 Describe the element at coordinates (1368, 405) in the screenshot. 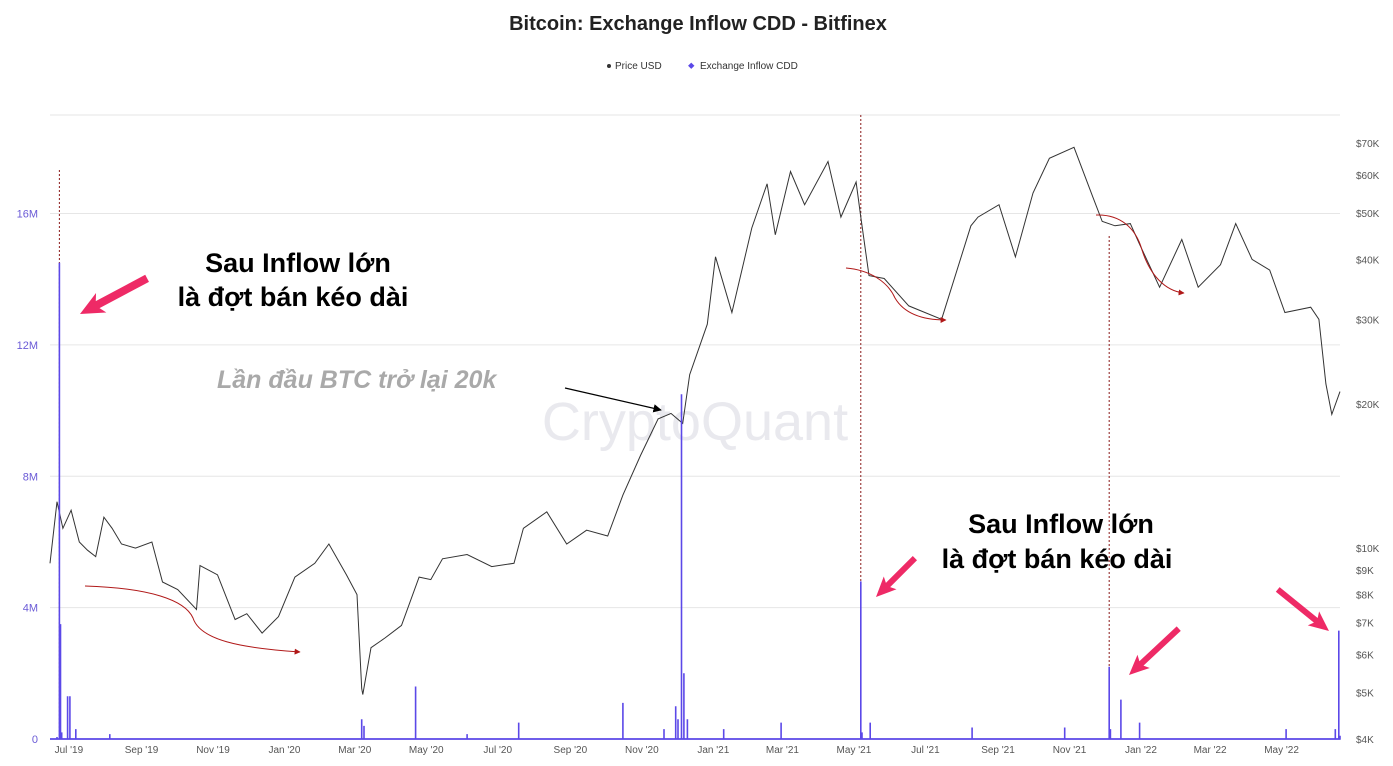

I see `right-tick-label: $20K` at that location.